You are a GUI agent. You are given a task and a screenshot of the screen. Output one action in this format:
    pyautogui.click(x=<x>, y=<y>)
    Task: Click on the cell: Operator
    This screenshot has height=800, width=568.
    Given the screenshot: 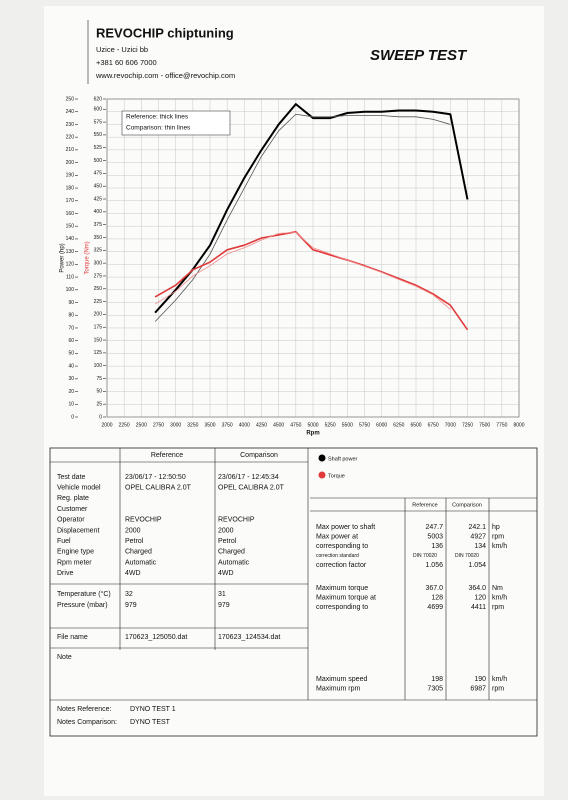 What is the action you would take?
    pyautogui.click(x=71, y=520)
    